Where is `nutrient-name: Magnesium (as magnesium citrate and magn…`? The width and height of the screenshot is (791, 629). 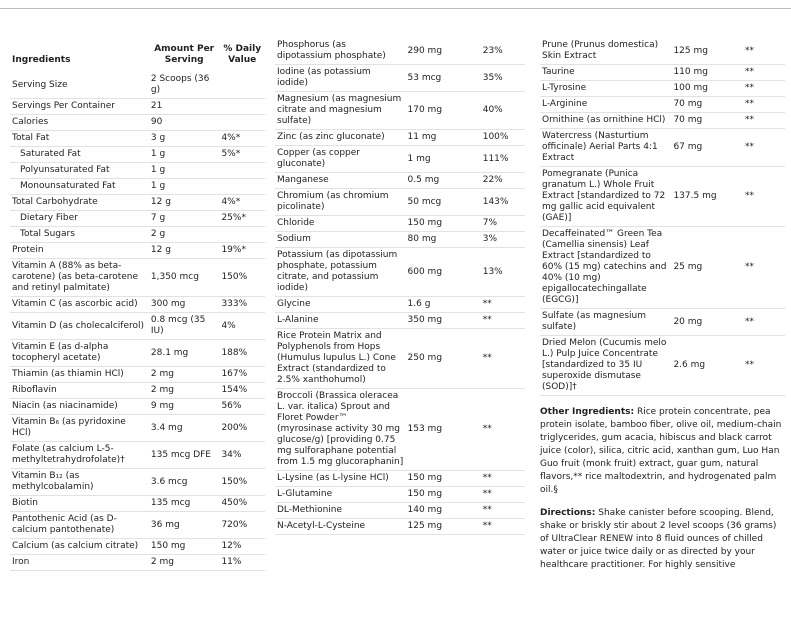
nutrient-name: Magnesium (as magnesium citrate and magn… is located at coordinates (340, 110).